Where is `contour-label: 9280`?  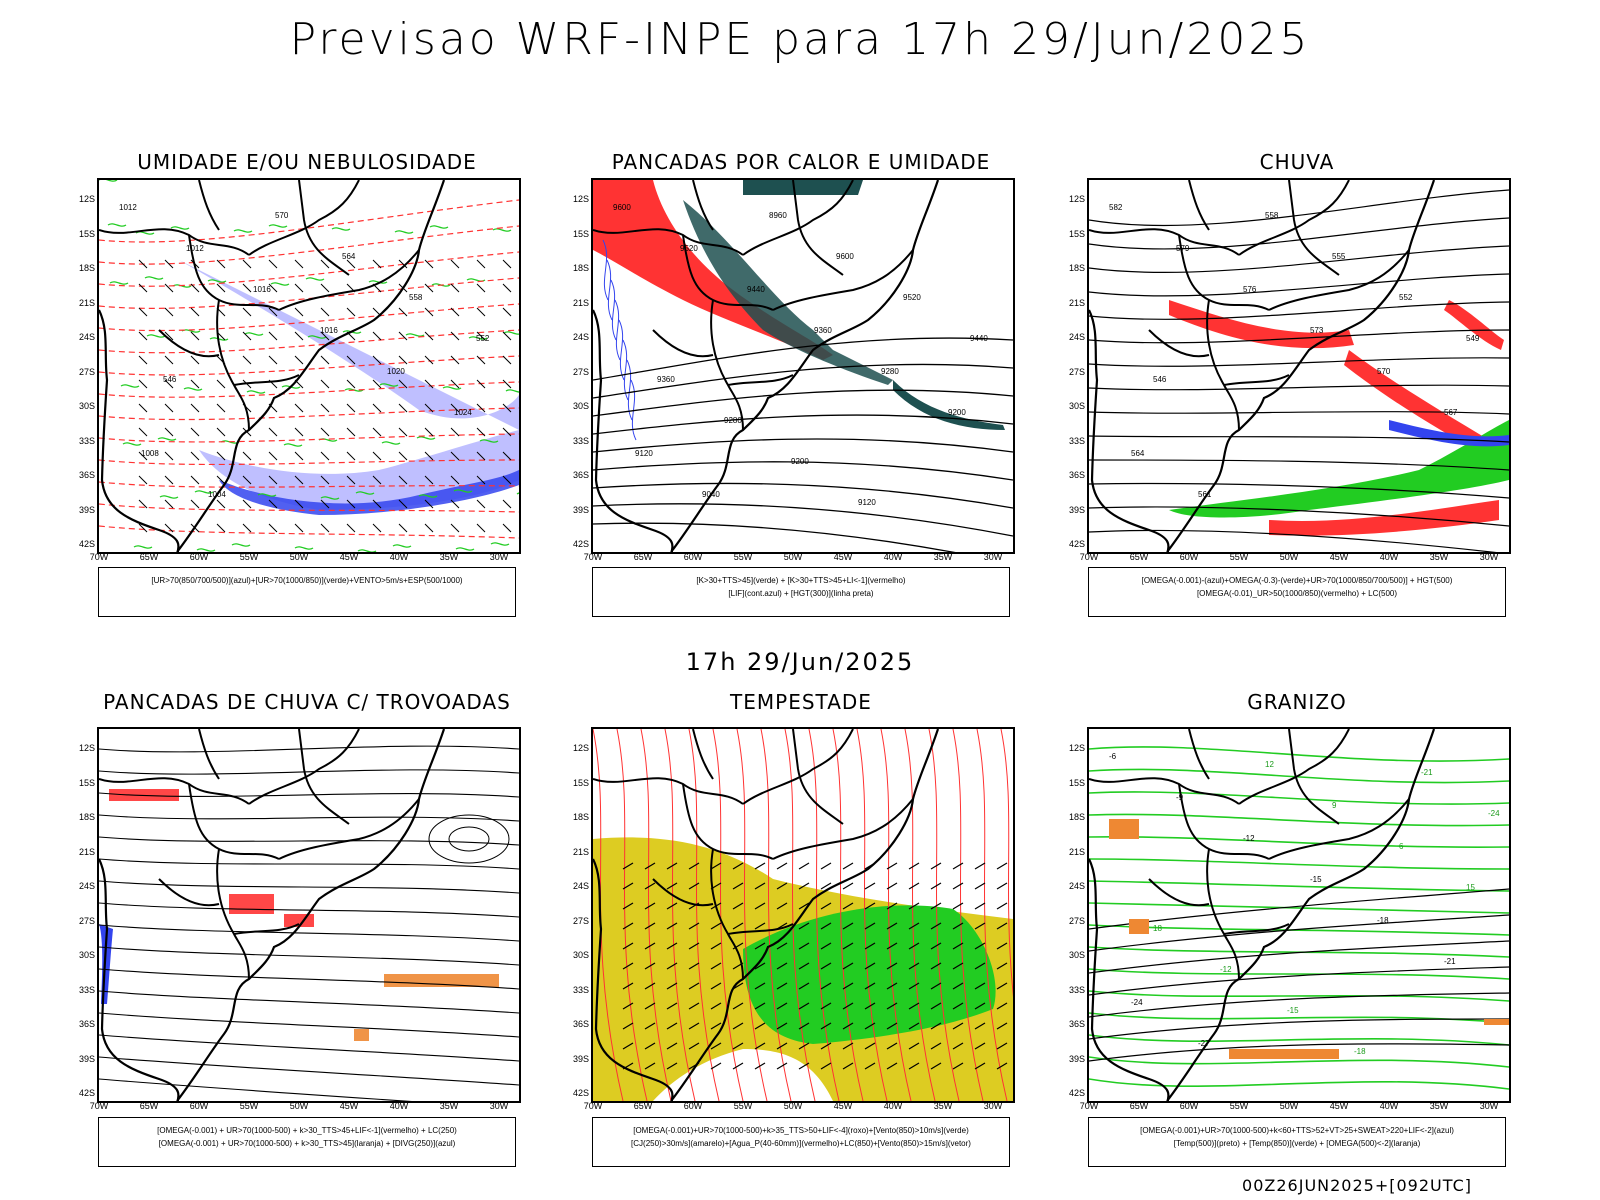 contour-label: 9280 is located at coordinates (733, 420).